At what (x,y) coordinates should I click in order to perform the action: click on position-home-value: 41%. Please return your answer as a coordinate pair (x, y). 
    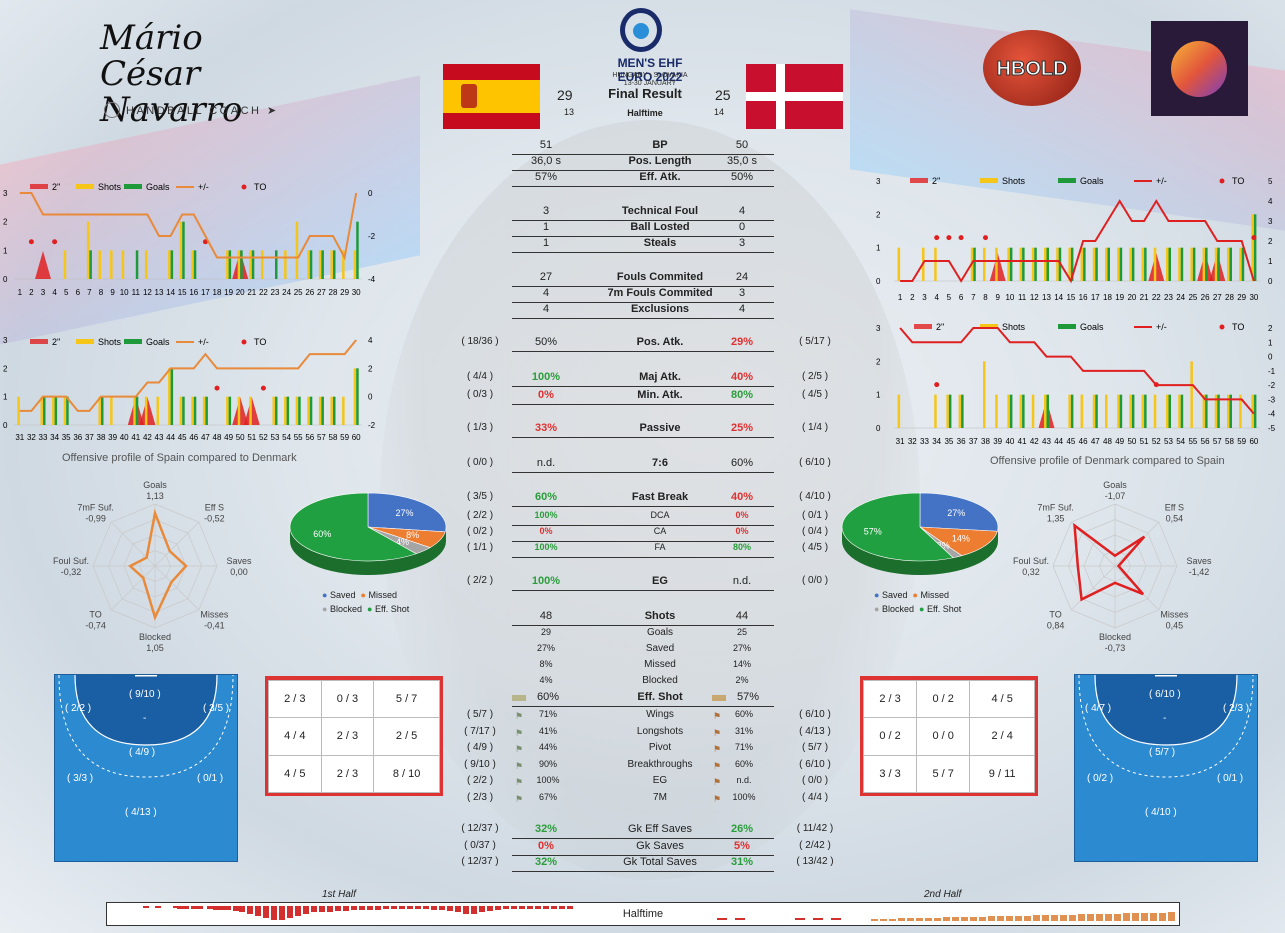
    Looking at the image, I should click on (547, 730).